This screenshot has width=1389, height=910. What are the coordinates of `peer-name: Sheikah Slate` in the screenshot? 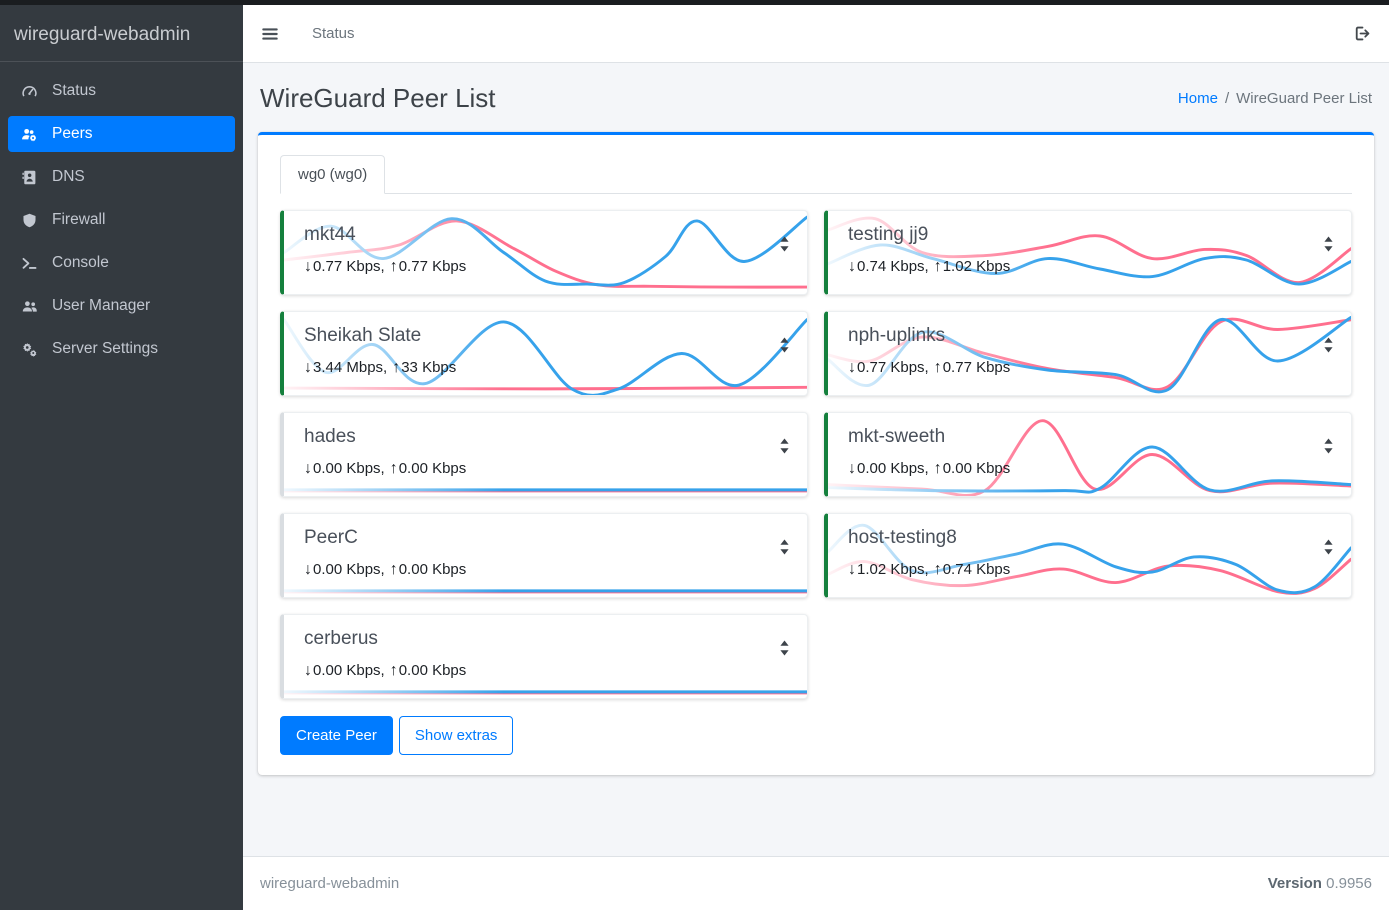 It's located at (363, 335).